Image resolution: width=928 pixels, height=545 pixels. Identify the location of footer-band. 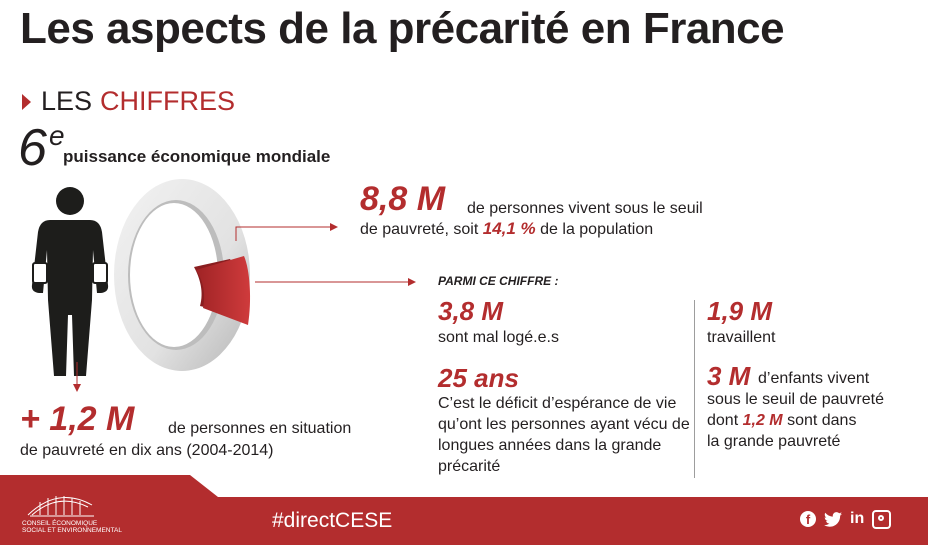
(464, 510).